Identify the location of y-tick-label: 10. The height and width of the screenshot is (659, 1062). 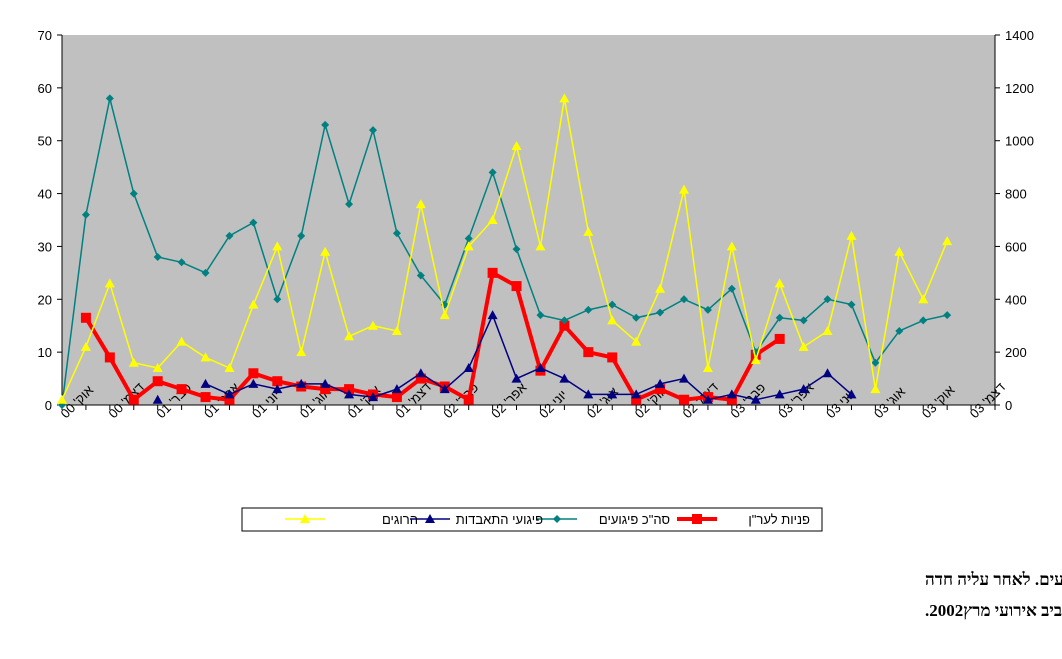
(45, 352).